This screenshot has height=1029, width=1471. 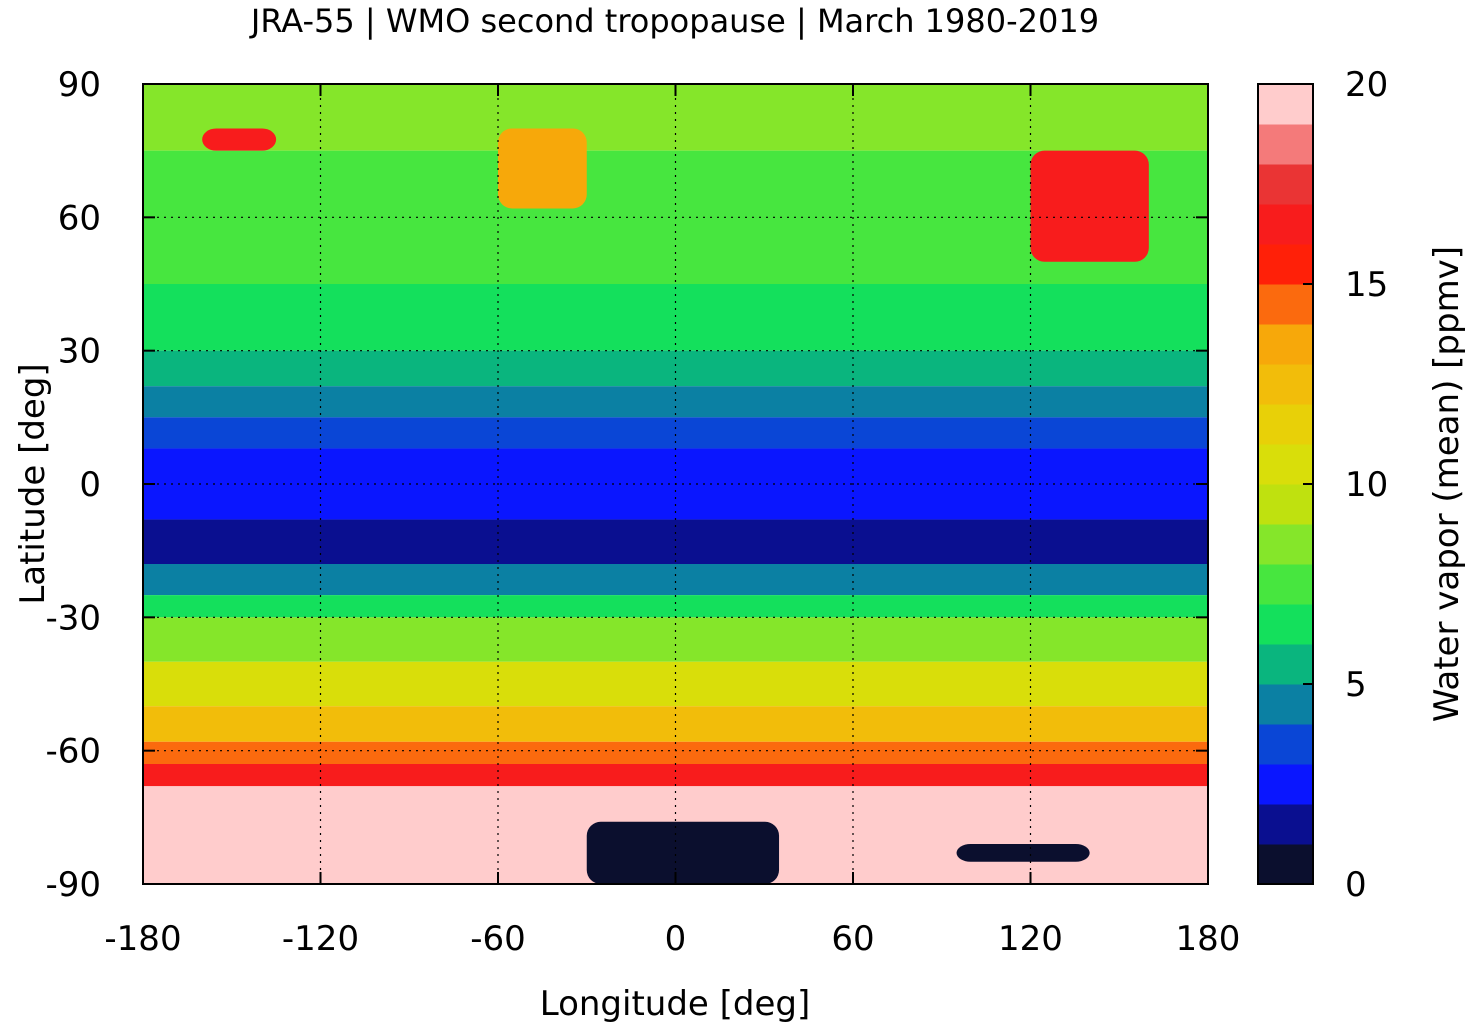 I want to click on y-tick-label: 90, so click(x=79, y=85).